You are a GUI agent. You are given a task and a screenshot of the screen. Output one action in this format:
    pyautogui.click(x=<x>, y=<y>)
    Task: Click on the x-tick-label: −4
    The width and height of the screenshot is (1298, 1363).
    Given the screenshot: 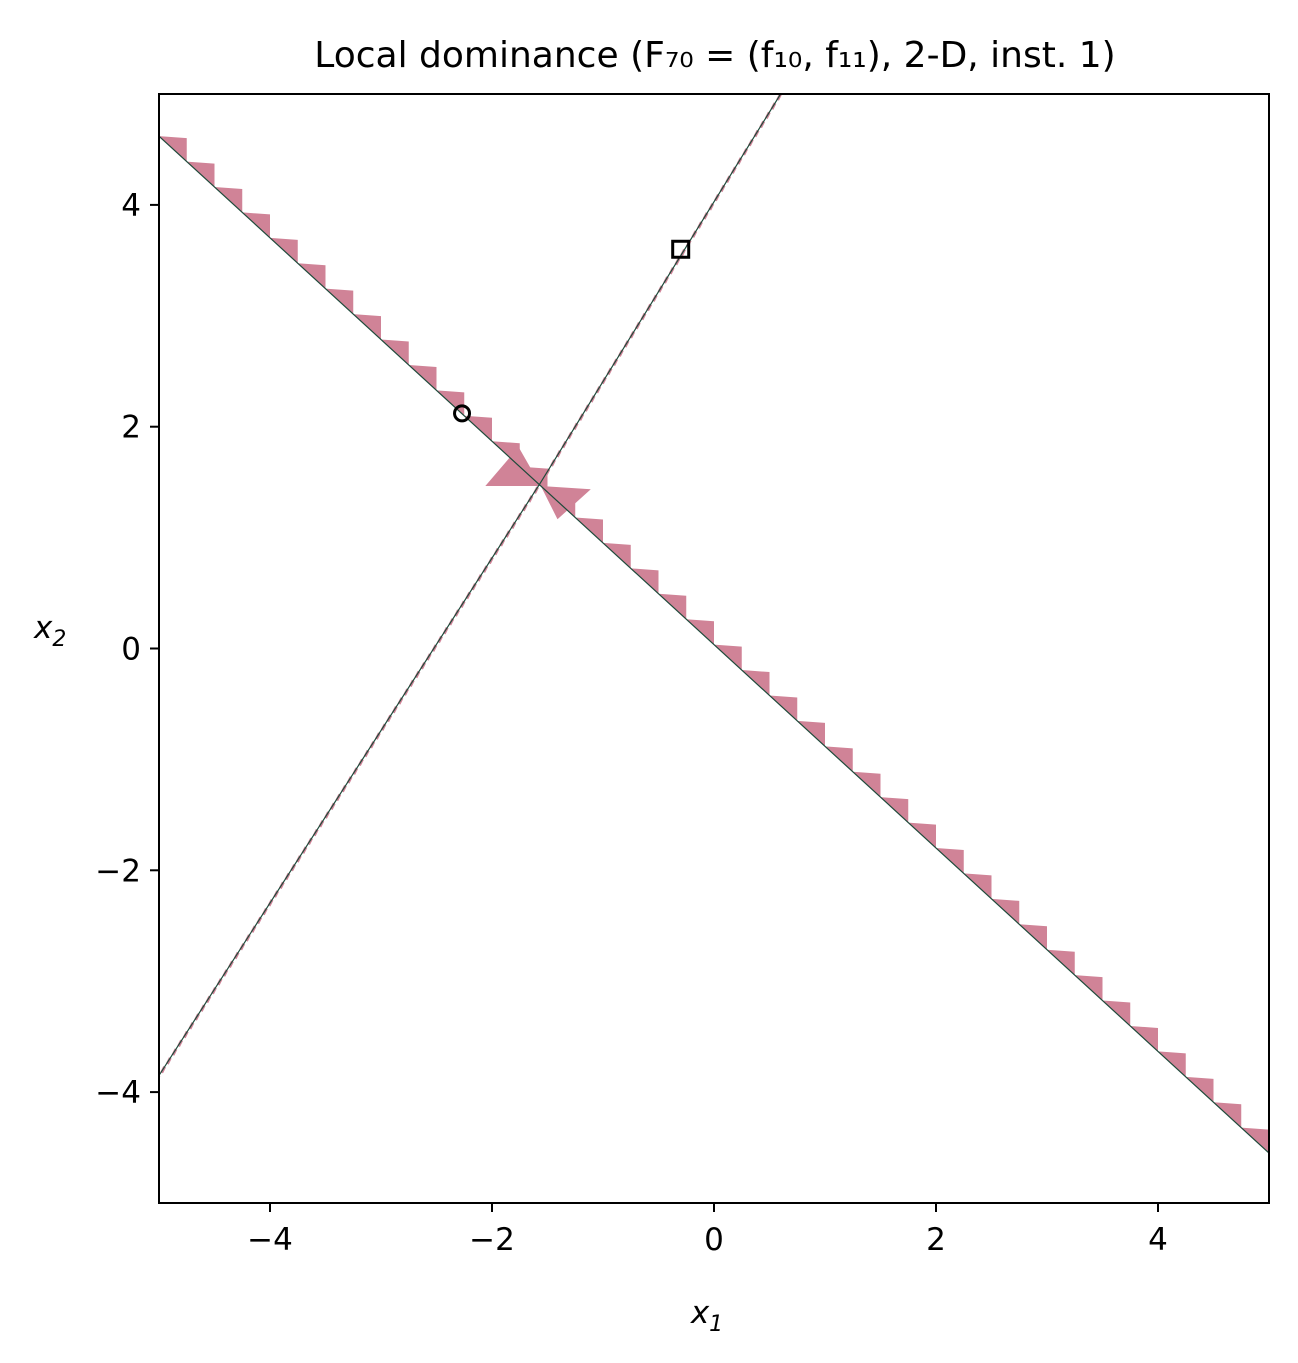 What is the action you would take?
    pyautogui.click(x=270, y=1240)
    